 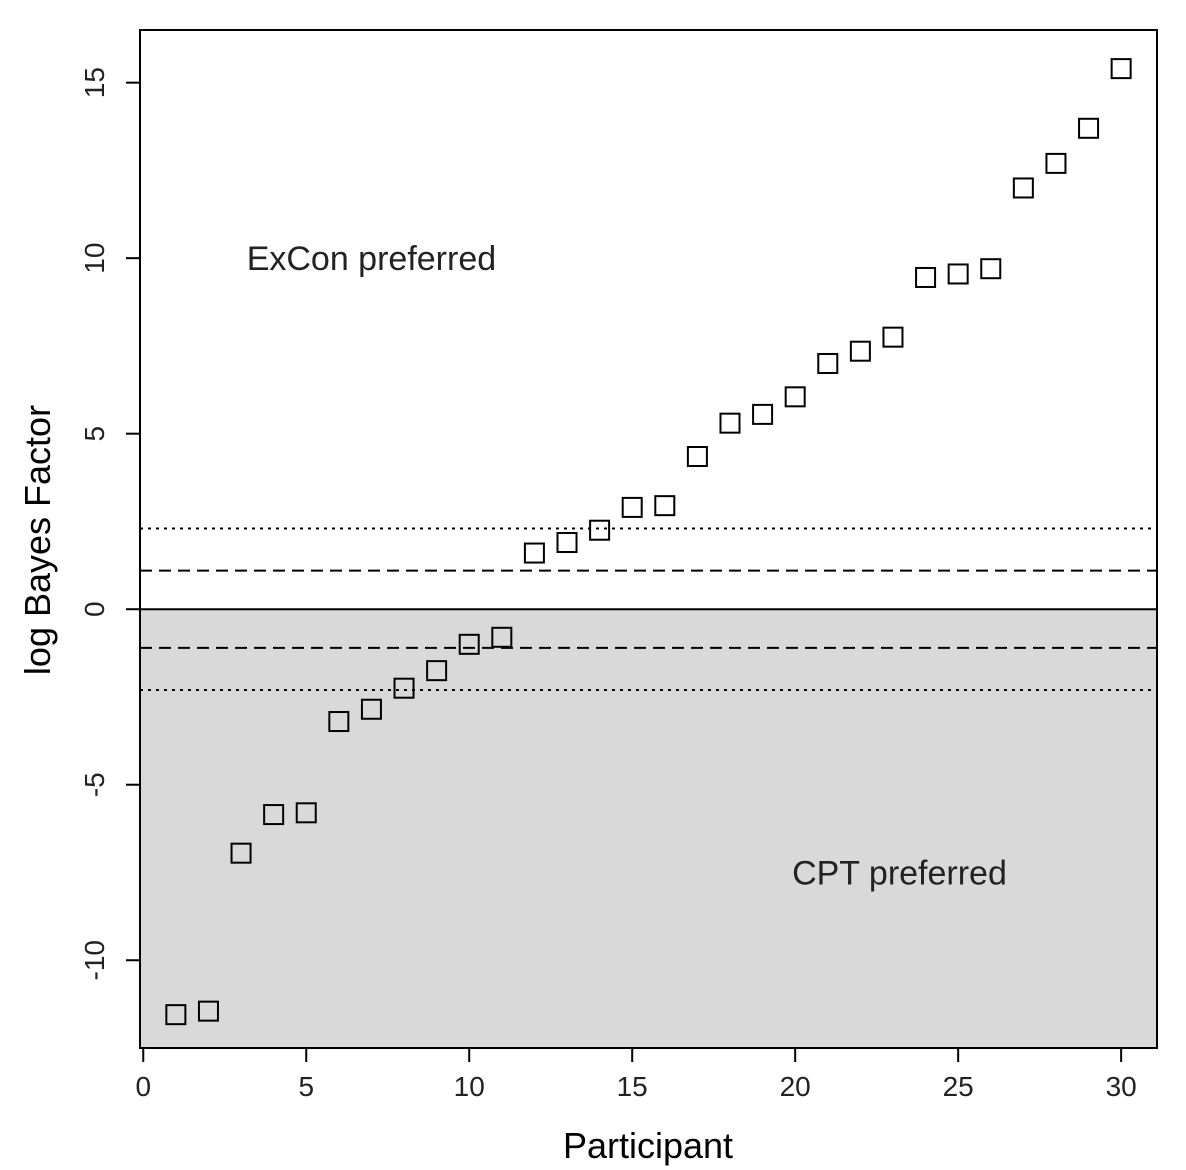 What do you see at coordinates (94, 784) in the screenshot?
I see `y-tick-label: -5` at bounding box center [94, 784].